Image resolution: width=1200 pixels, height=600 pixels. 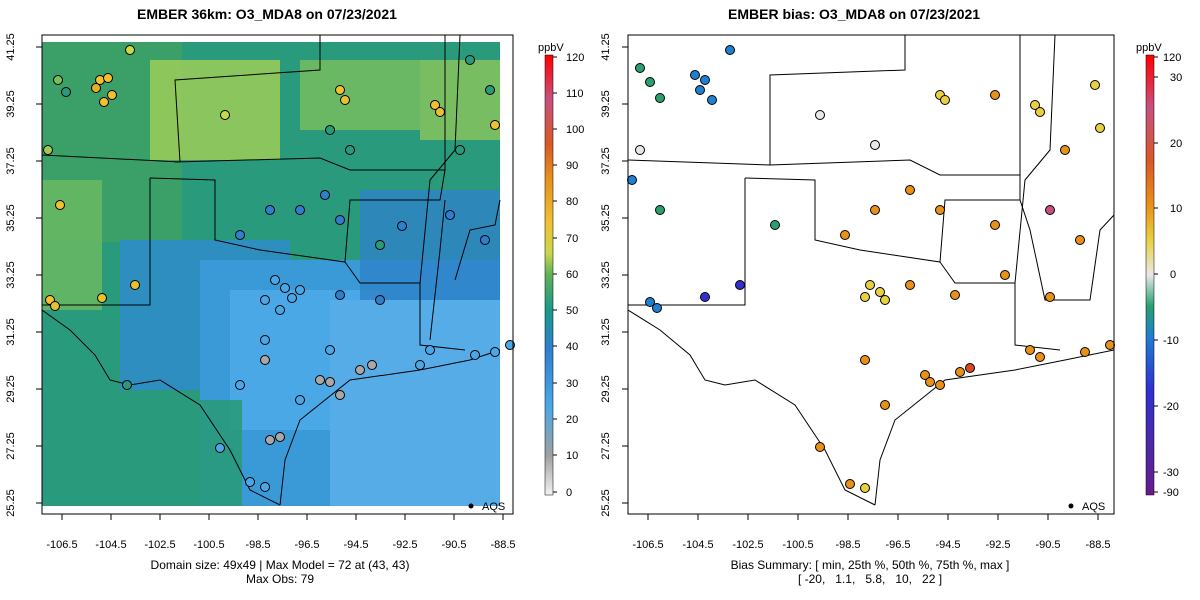 What do you see at coordinates (572, 275) in the screenshot?
I see `left-colorbar-tick: 60` at bounding box center [572, 275].